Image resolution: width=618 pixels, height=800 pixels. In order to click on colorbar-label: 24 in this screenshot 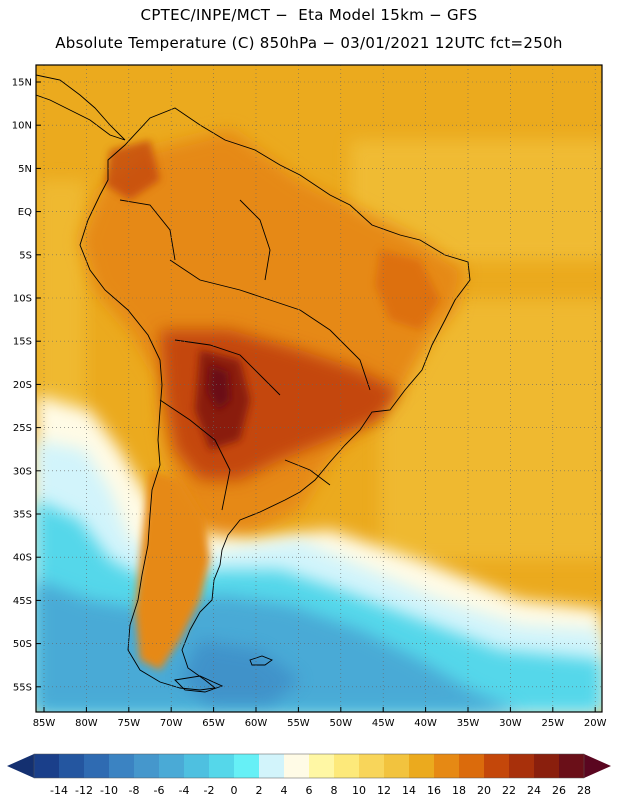, I will do `click(534, 790)`.